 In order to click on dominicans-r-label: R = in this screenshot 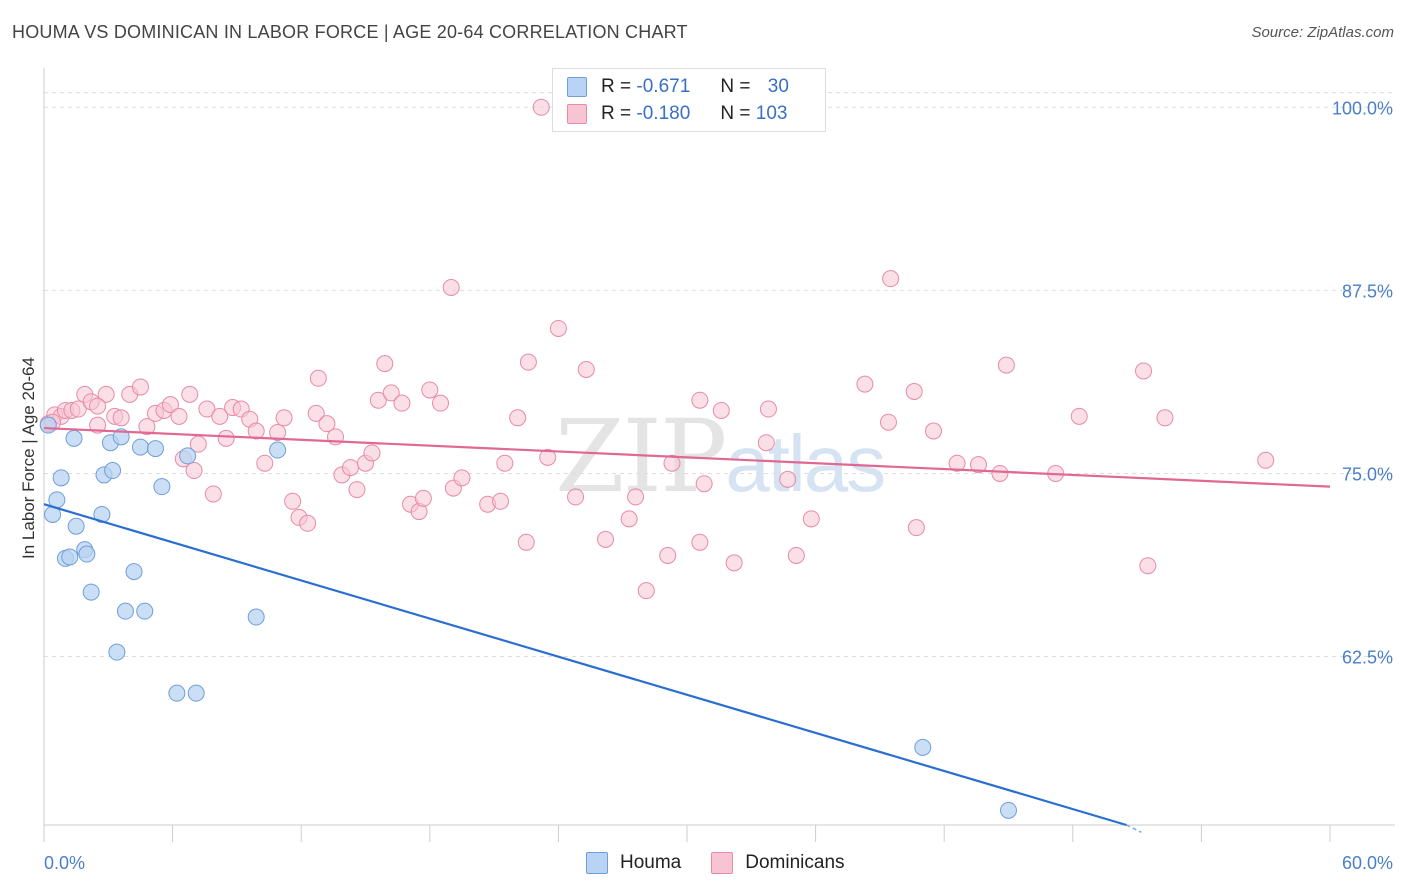, I will do `click(616, 113)`.